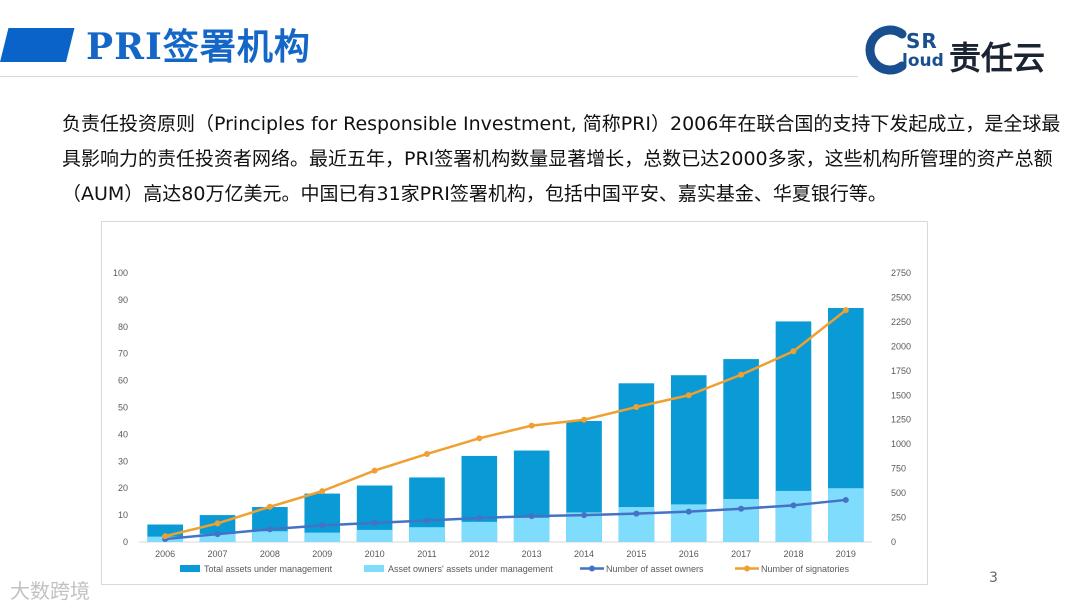 The width and height of the screenshot is (1080, 608). What do you see at coordinates (636, 554) in the screenshot?
I see `x-tick-label: 2015` at bounding box center [636, 554].